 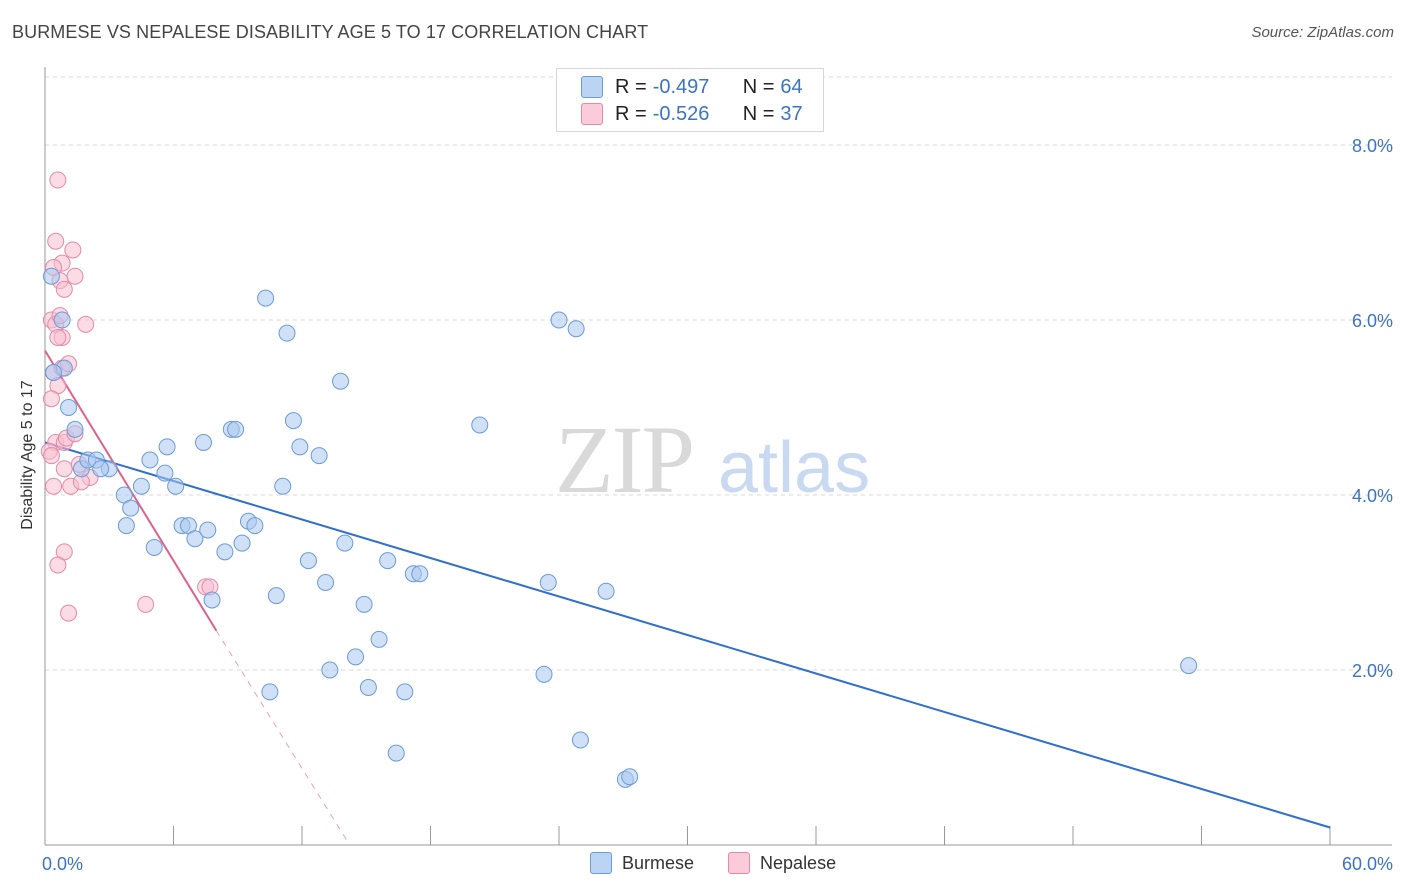 What do you see at coordinates (798, 862) in the screenshot?
I see `legend-label-nepalese: Nepalese` at bounding box center [798, 862].